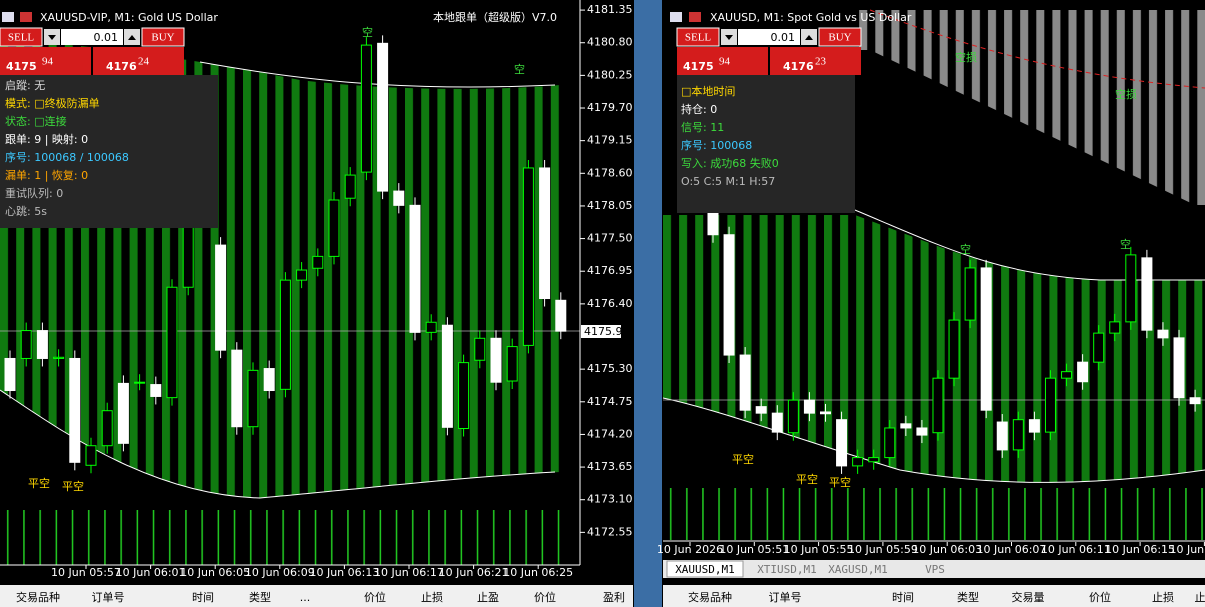 The height and width of the screenshot is (607, 1205). What do you see at coordinates (610, 205) in the screenshot?
I see `price-label: 4178.05` at bounding box center [610, 205].